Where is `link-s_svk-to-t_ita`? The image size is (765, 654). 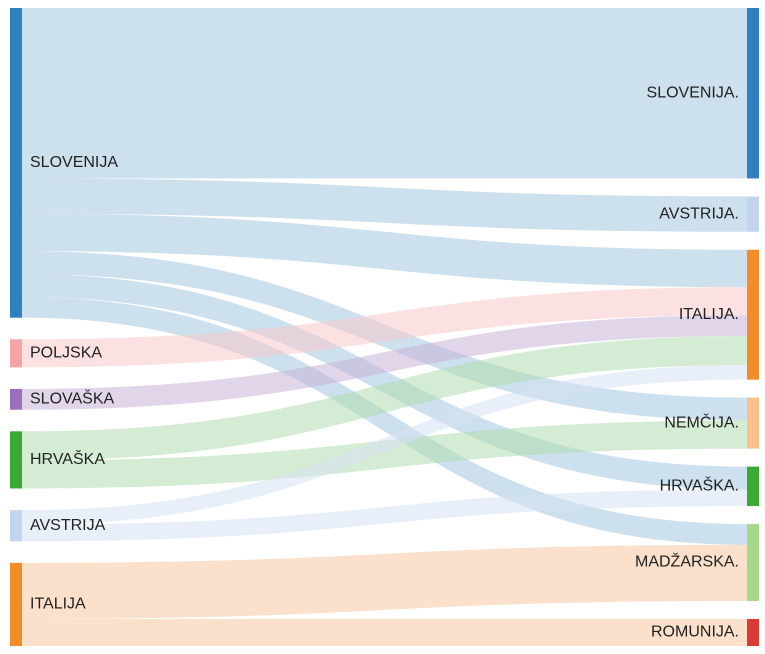 link-s_svk-to-t_ita is located at coordinates (384, 362).